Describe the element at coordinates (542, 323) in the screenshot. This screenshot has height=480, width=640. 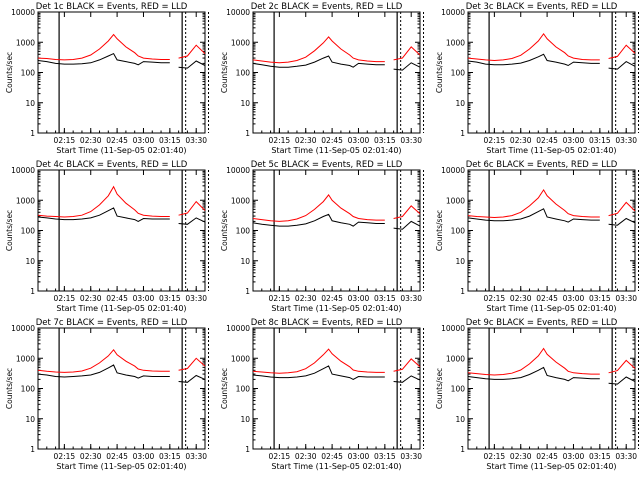
I see `chart-title: Det 9c BLACK = Events, RED = LLD` at that location.